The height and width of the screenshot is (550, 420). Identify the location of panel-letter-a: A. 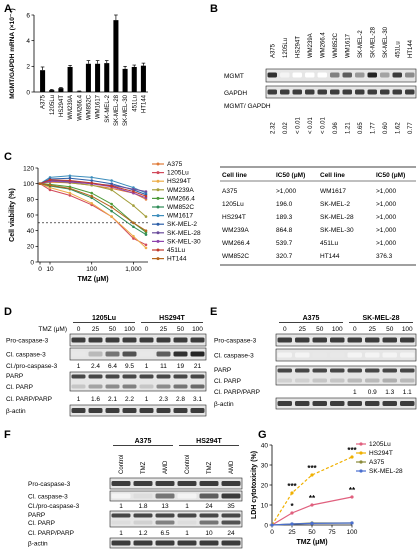
(8, 9).